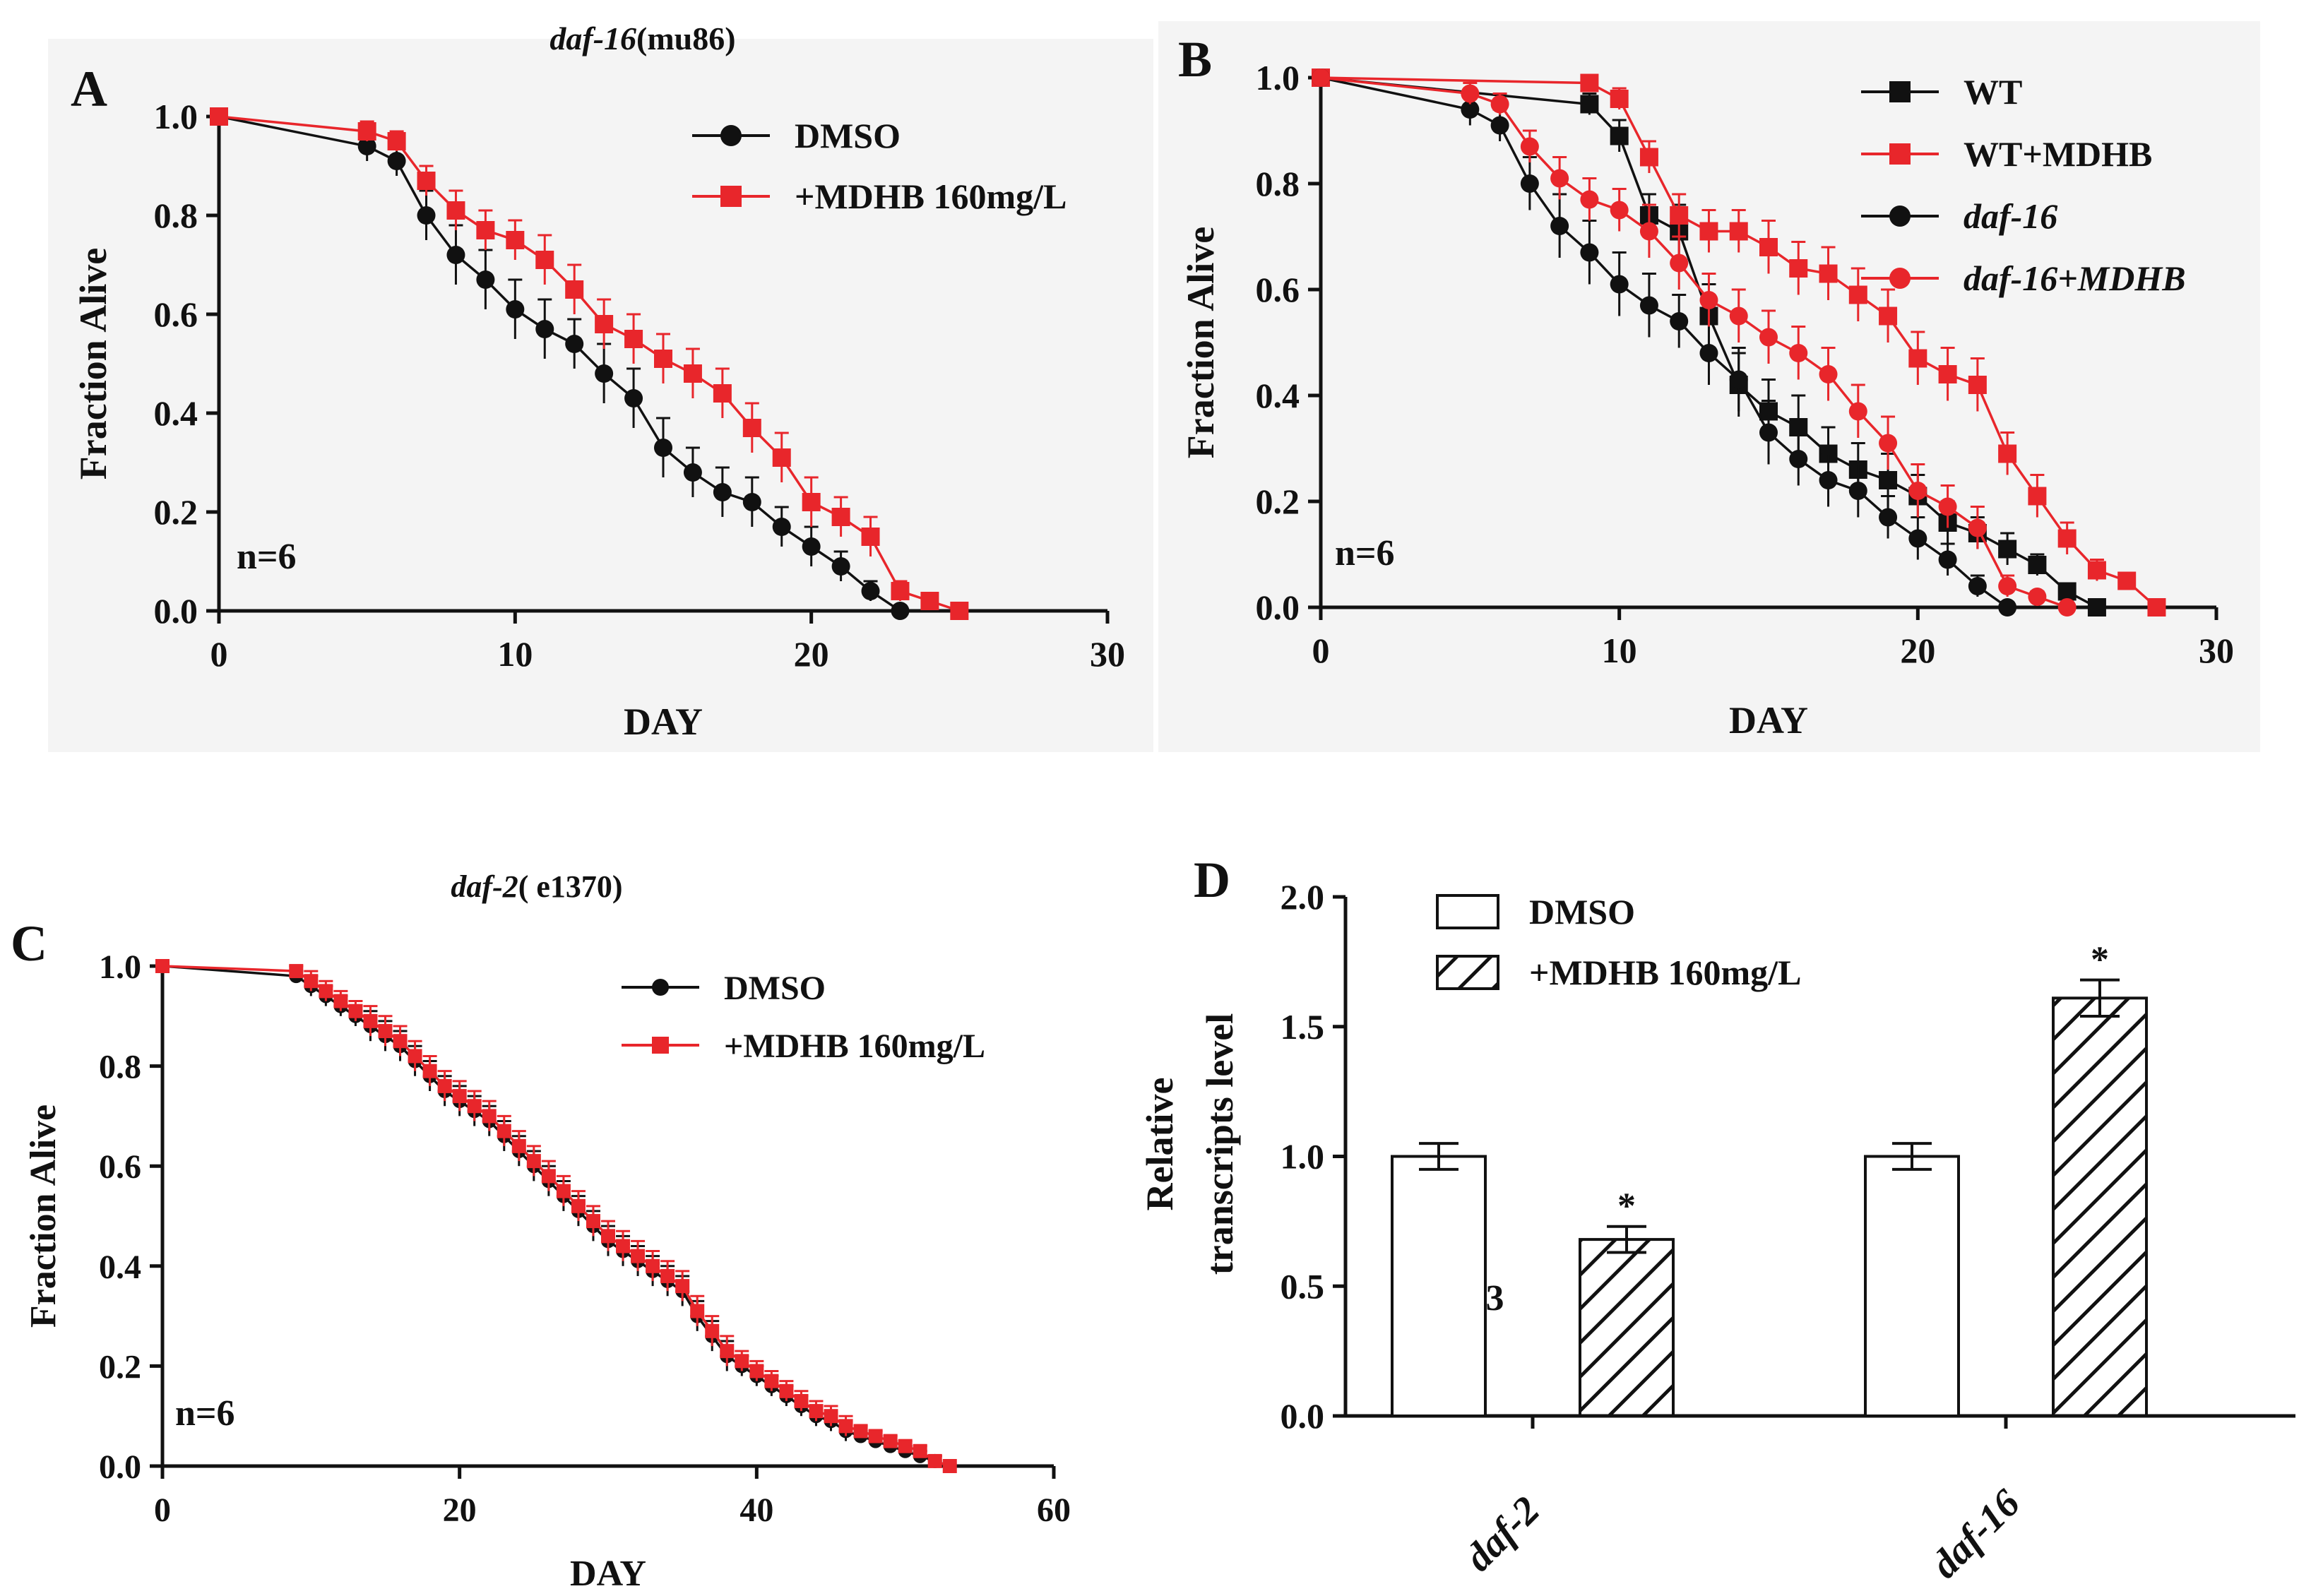 This screenshot has width=2311, height=1596. What do you see at coordinates (1582, 911) in the screenshot?
I see `legend-label: DMSO` at bounding box center [1582, 911].